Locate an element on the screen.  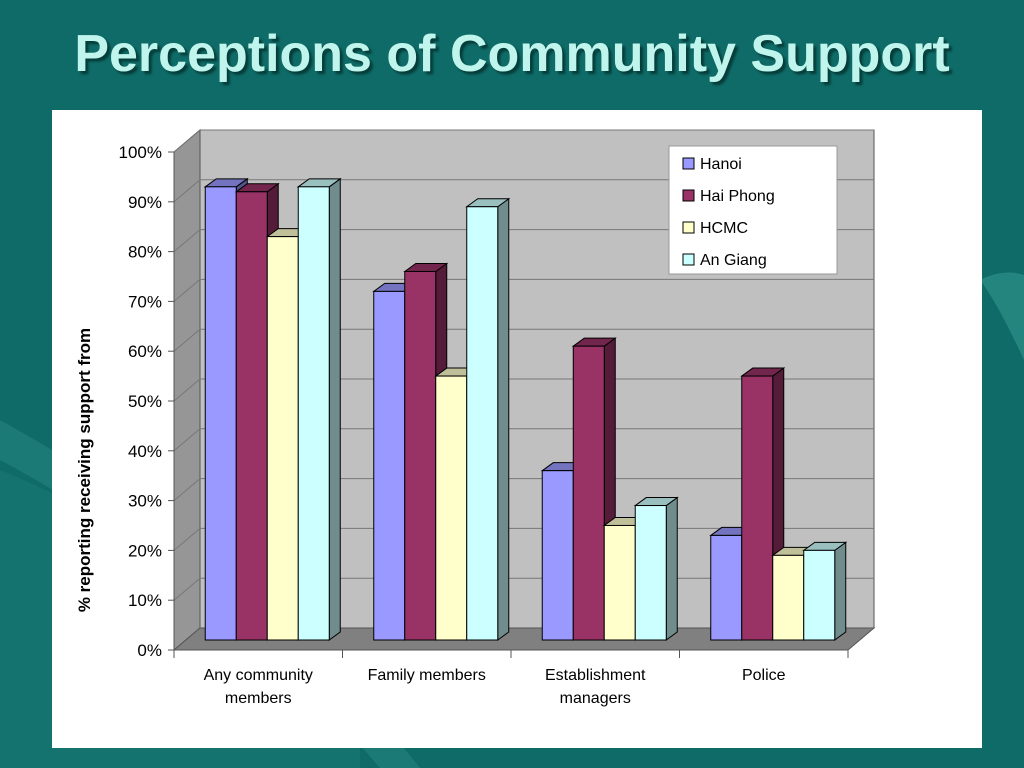
legend is located at coordinates (753, 210).